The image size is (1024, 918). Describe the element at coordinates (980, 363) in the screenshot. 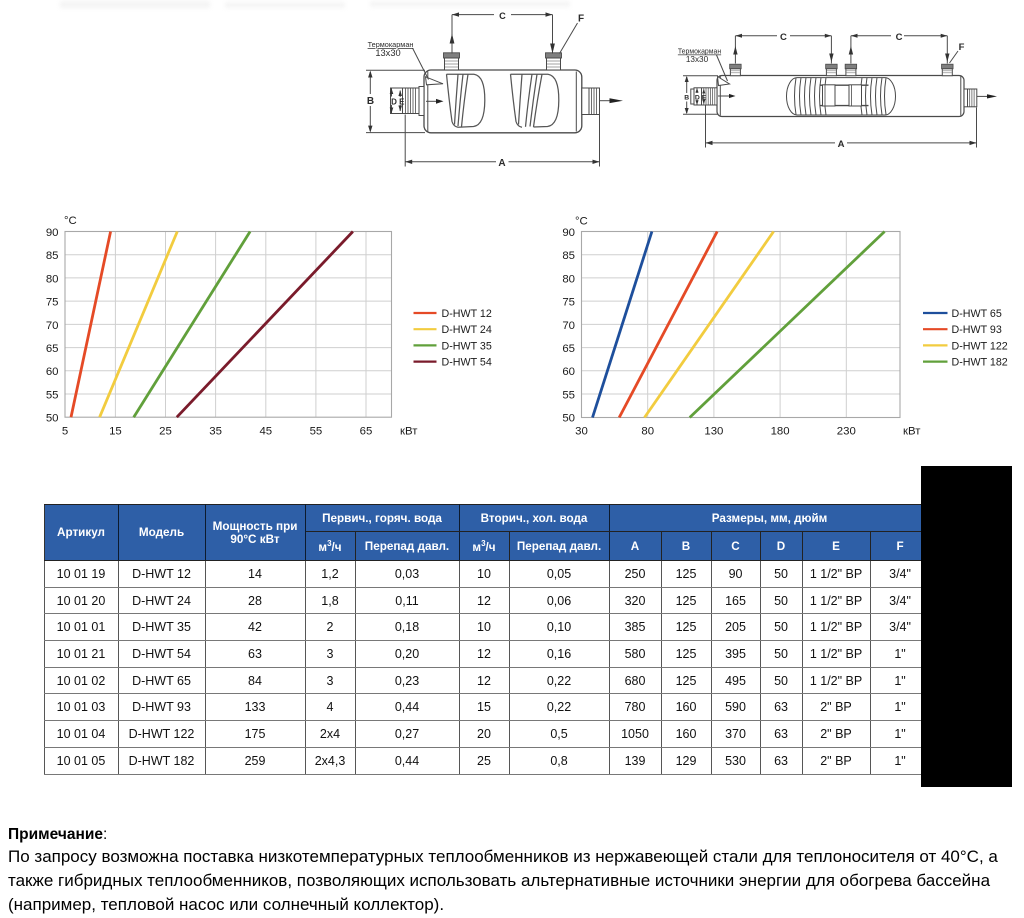

I see `svg-text: D-HWT 182` at that location.